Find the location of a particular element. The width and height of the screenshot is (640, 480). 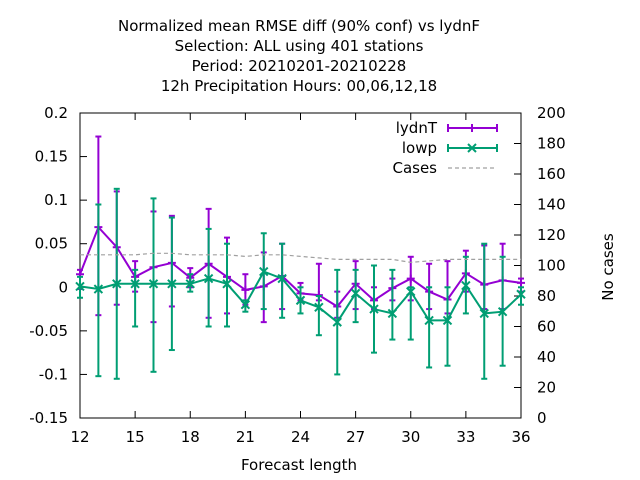

y-tick-label: 0.1 is located at coordinates (56, 200).